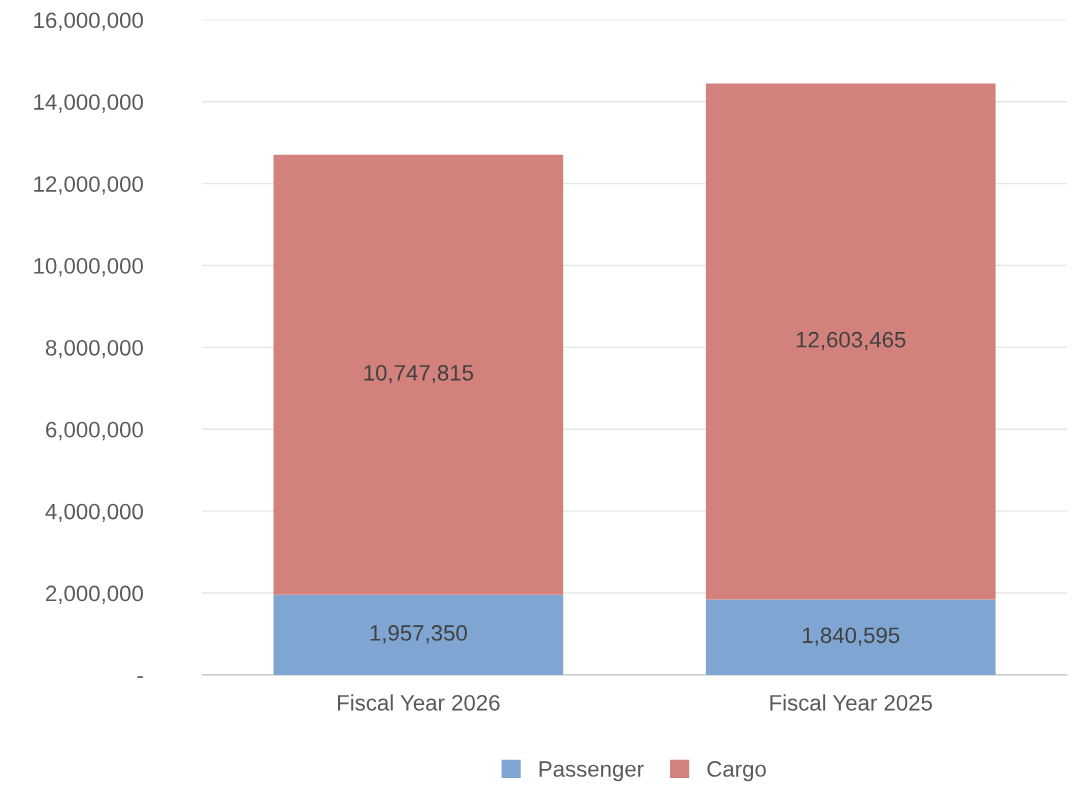 The width and height of the screenshot is (1081, 794). Describe the element at coordinates (851, 341) in the screenshot. I see `data-label: 12,603,465` at that location.